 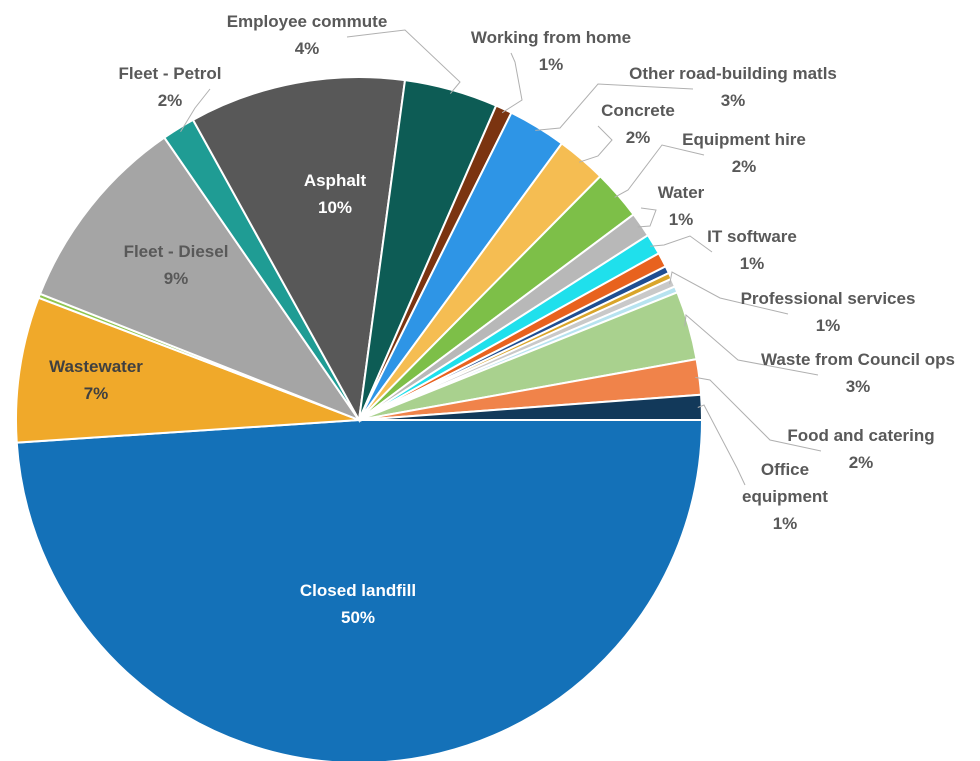 What do you see at coordinates (638, 124) in the screenshot?
I see `slice-label-concrete: Concrete 2%` at bounding box center [638, 124].